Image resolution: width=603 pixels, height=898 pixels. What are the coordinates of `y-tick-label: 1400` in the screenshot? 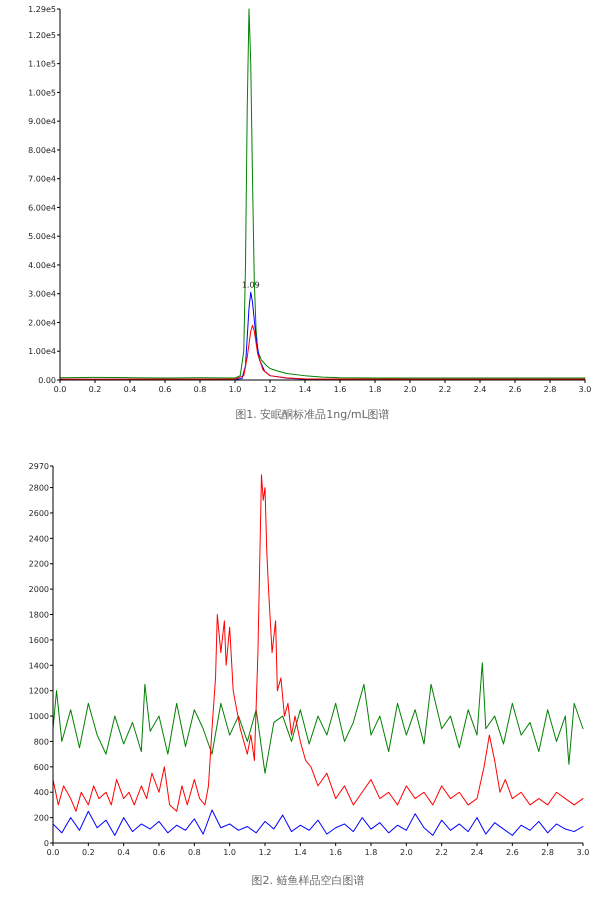 It's located at (38, 665).